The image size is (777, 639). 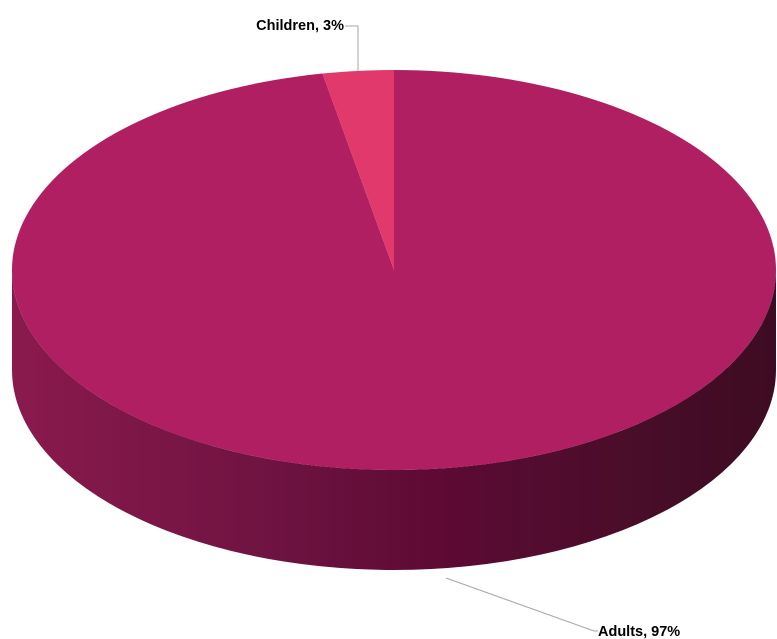 What do you see at coordinates (352, 48) in the screenshot?
I see `leader-line-children` at bounding box center [352, 48].